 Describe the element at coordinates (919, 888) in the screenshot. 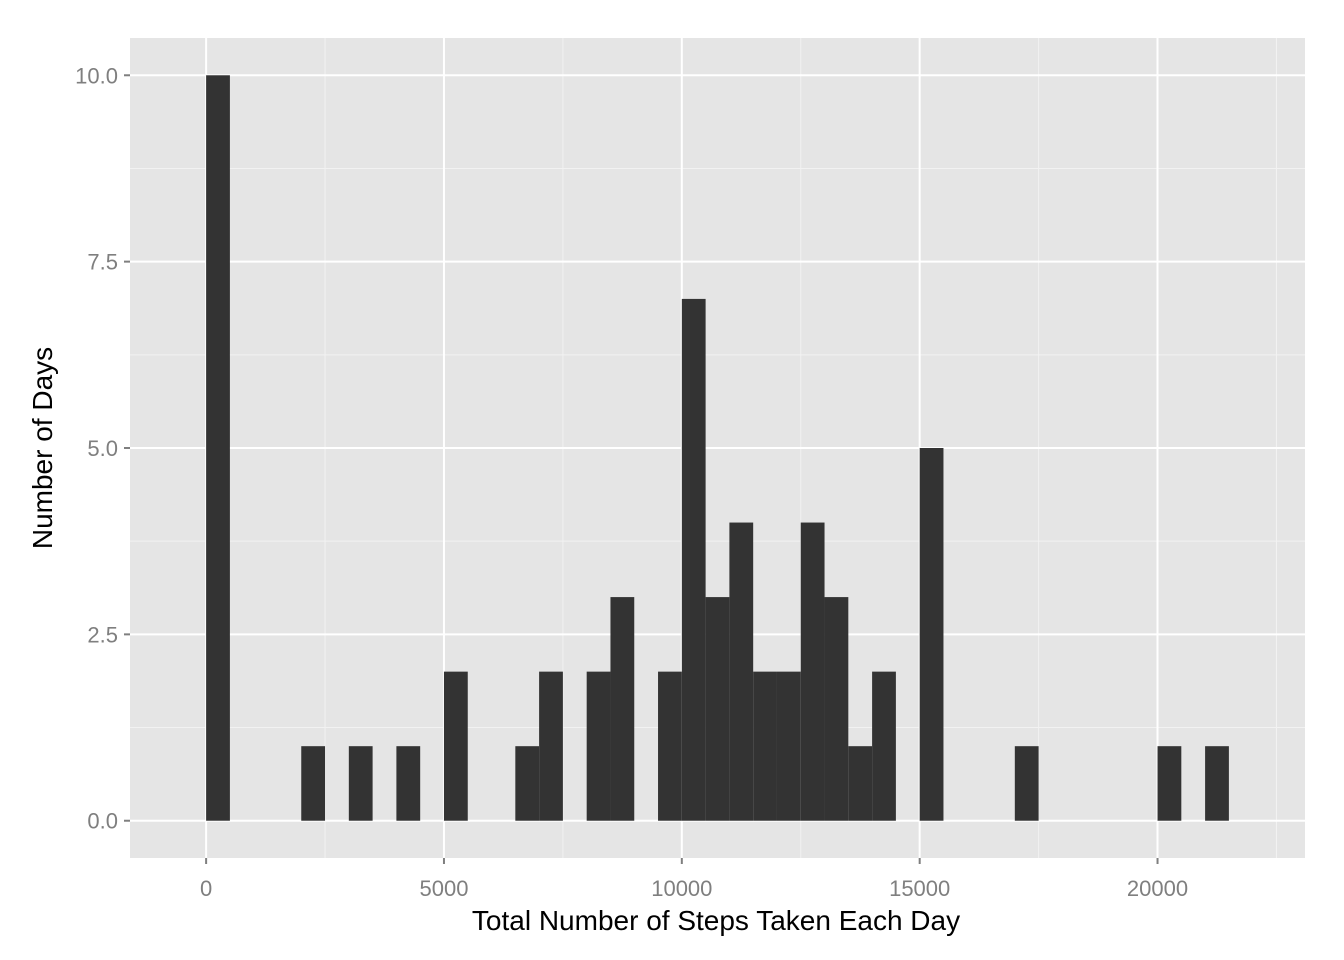

I see `x-axis-tick-label: 15000` at that location.